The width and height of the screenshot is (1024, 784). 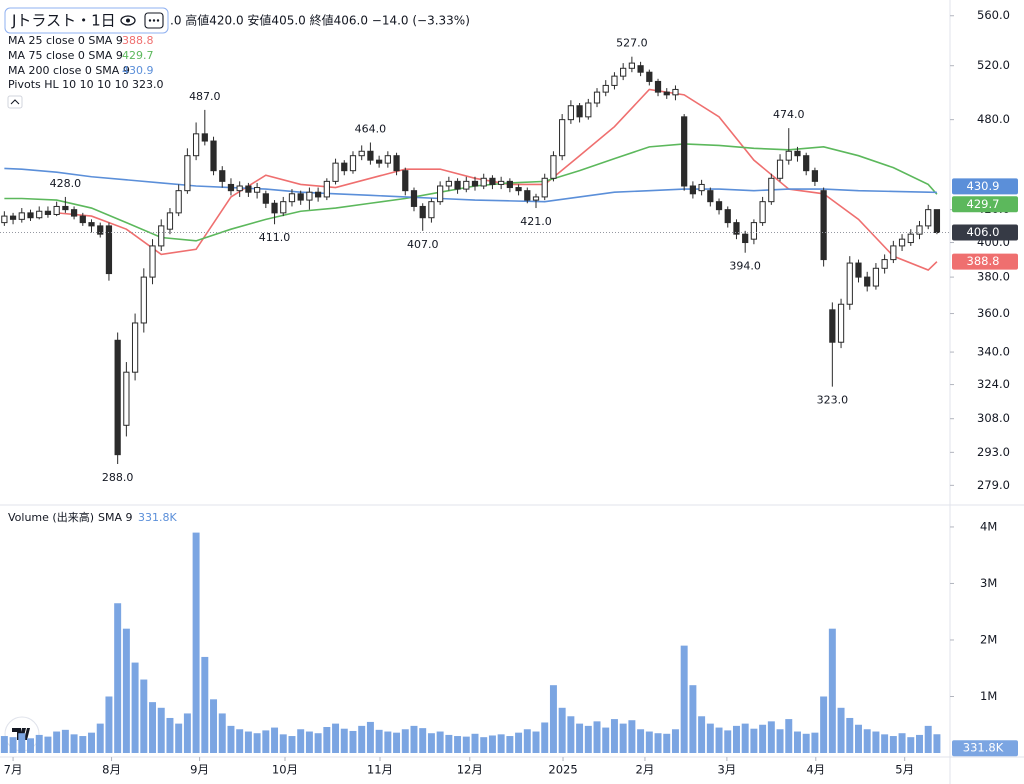 I want to click on price-tag-label: 429.7, so click(x=983, y=204).